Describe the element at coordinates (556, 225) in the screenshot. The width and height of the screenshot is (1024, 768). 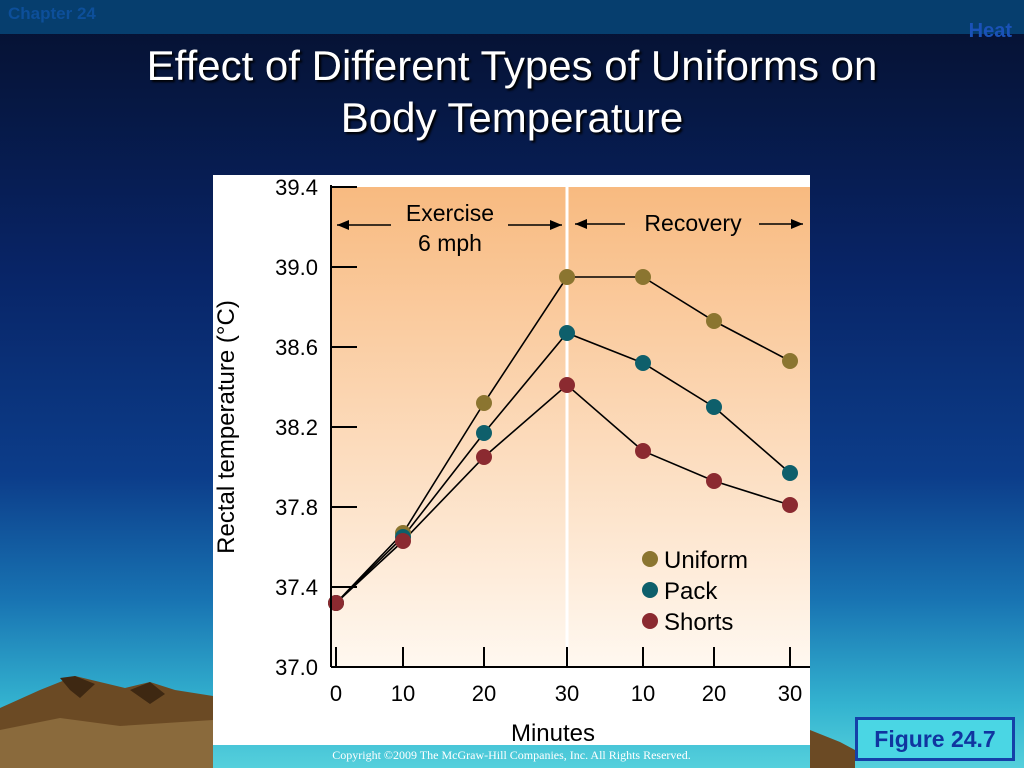
I see `exercise-arrow-right-head` at that location.